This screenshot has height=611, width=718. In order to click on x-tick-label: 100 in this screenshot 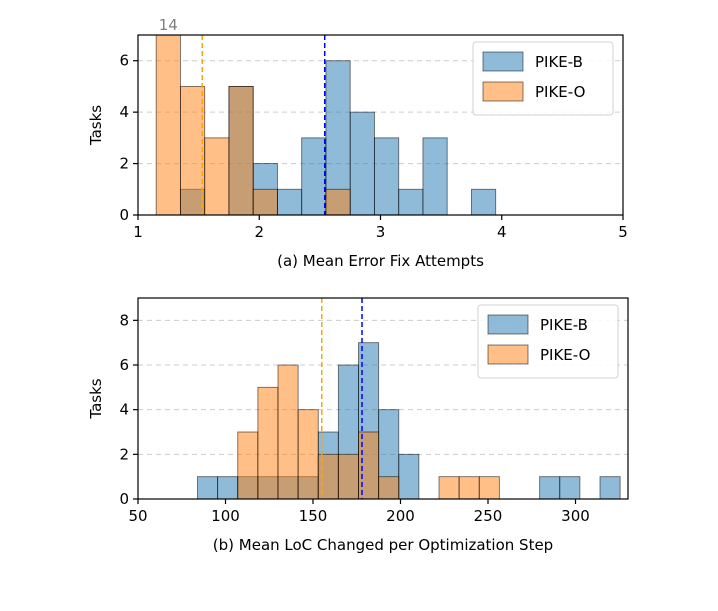, I will do `click(225, 516)`.